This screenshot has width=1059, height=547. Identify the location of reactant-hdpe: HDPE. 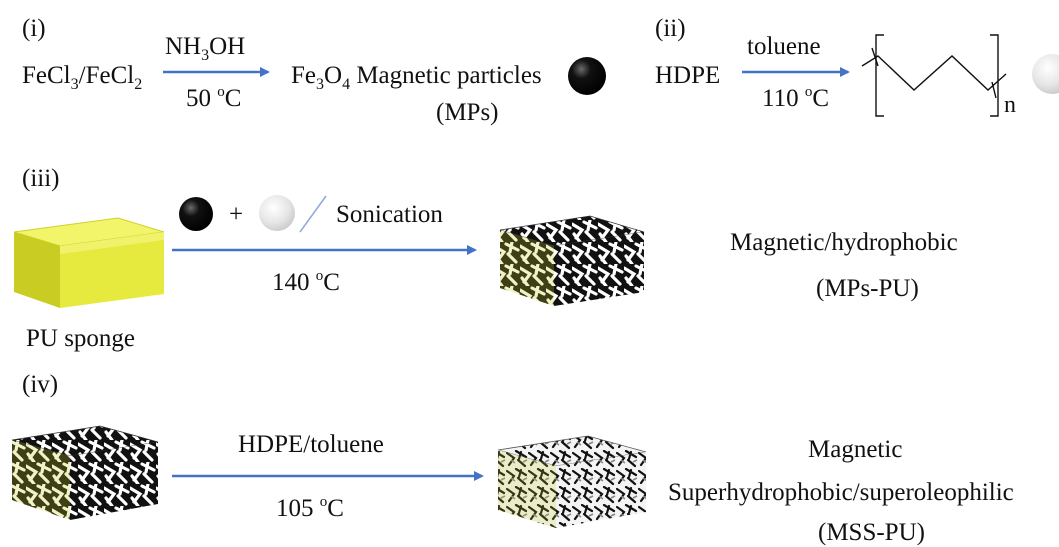
(687, 75).